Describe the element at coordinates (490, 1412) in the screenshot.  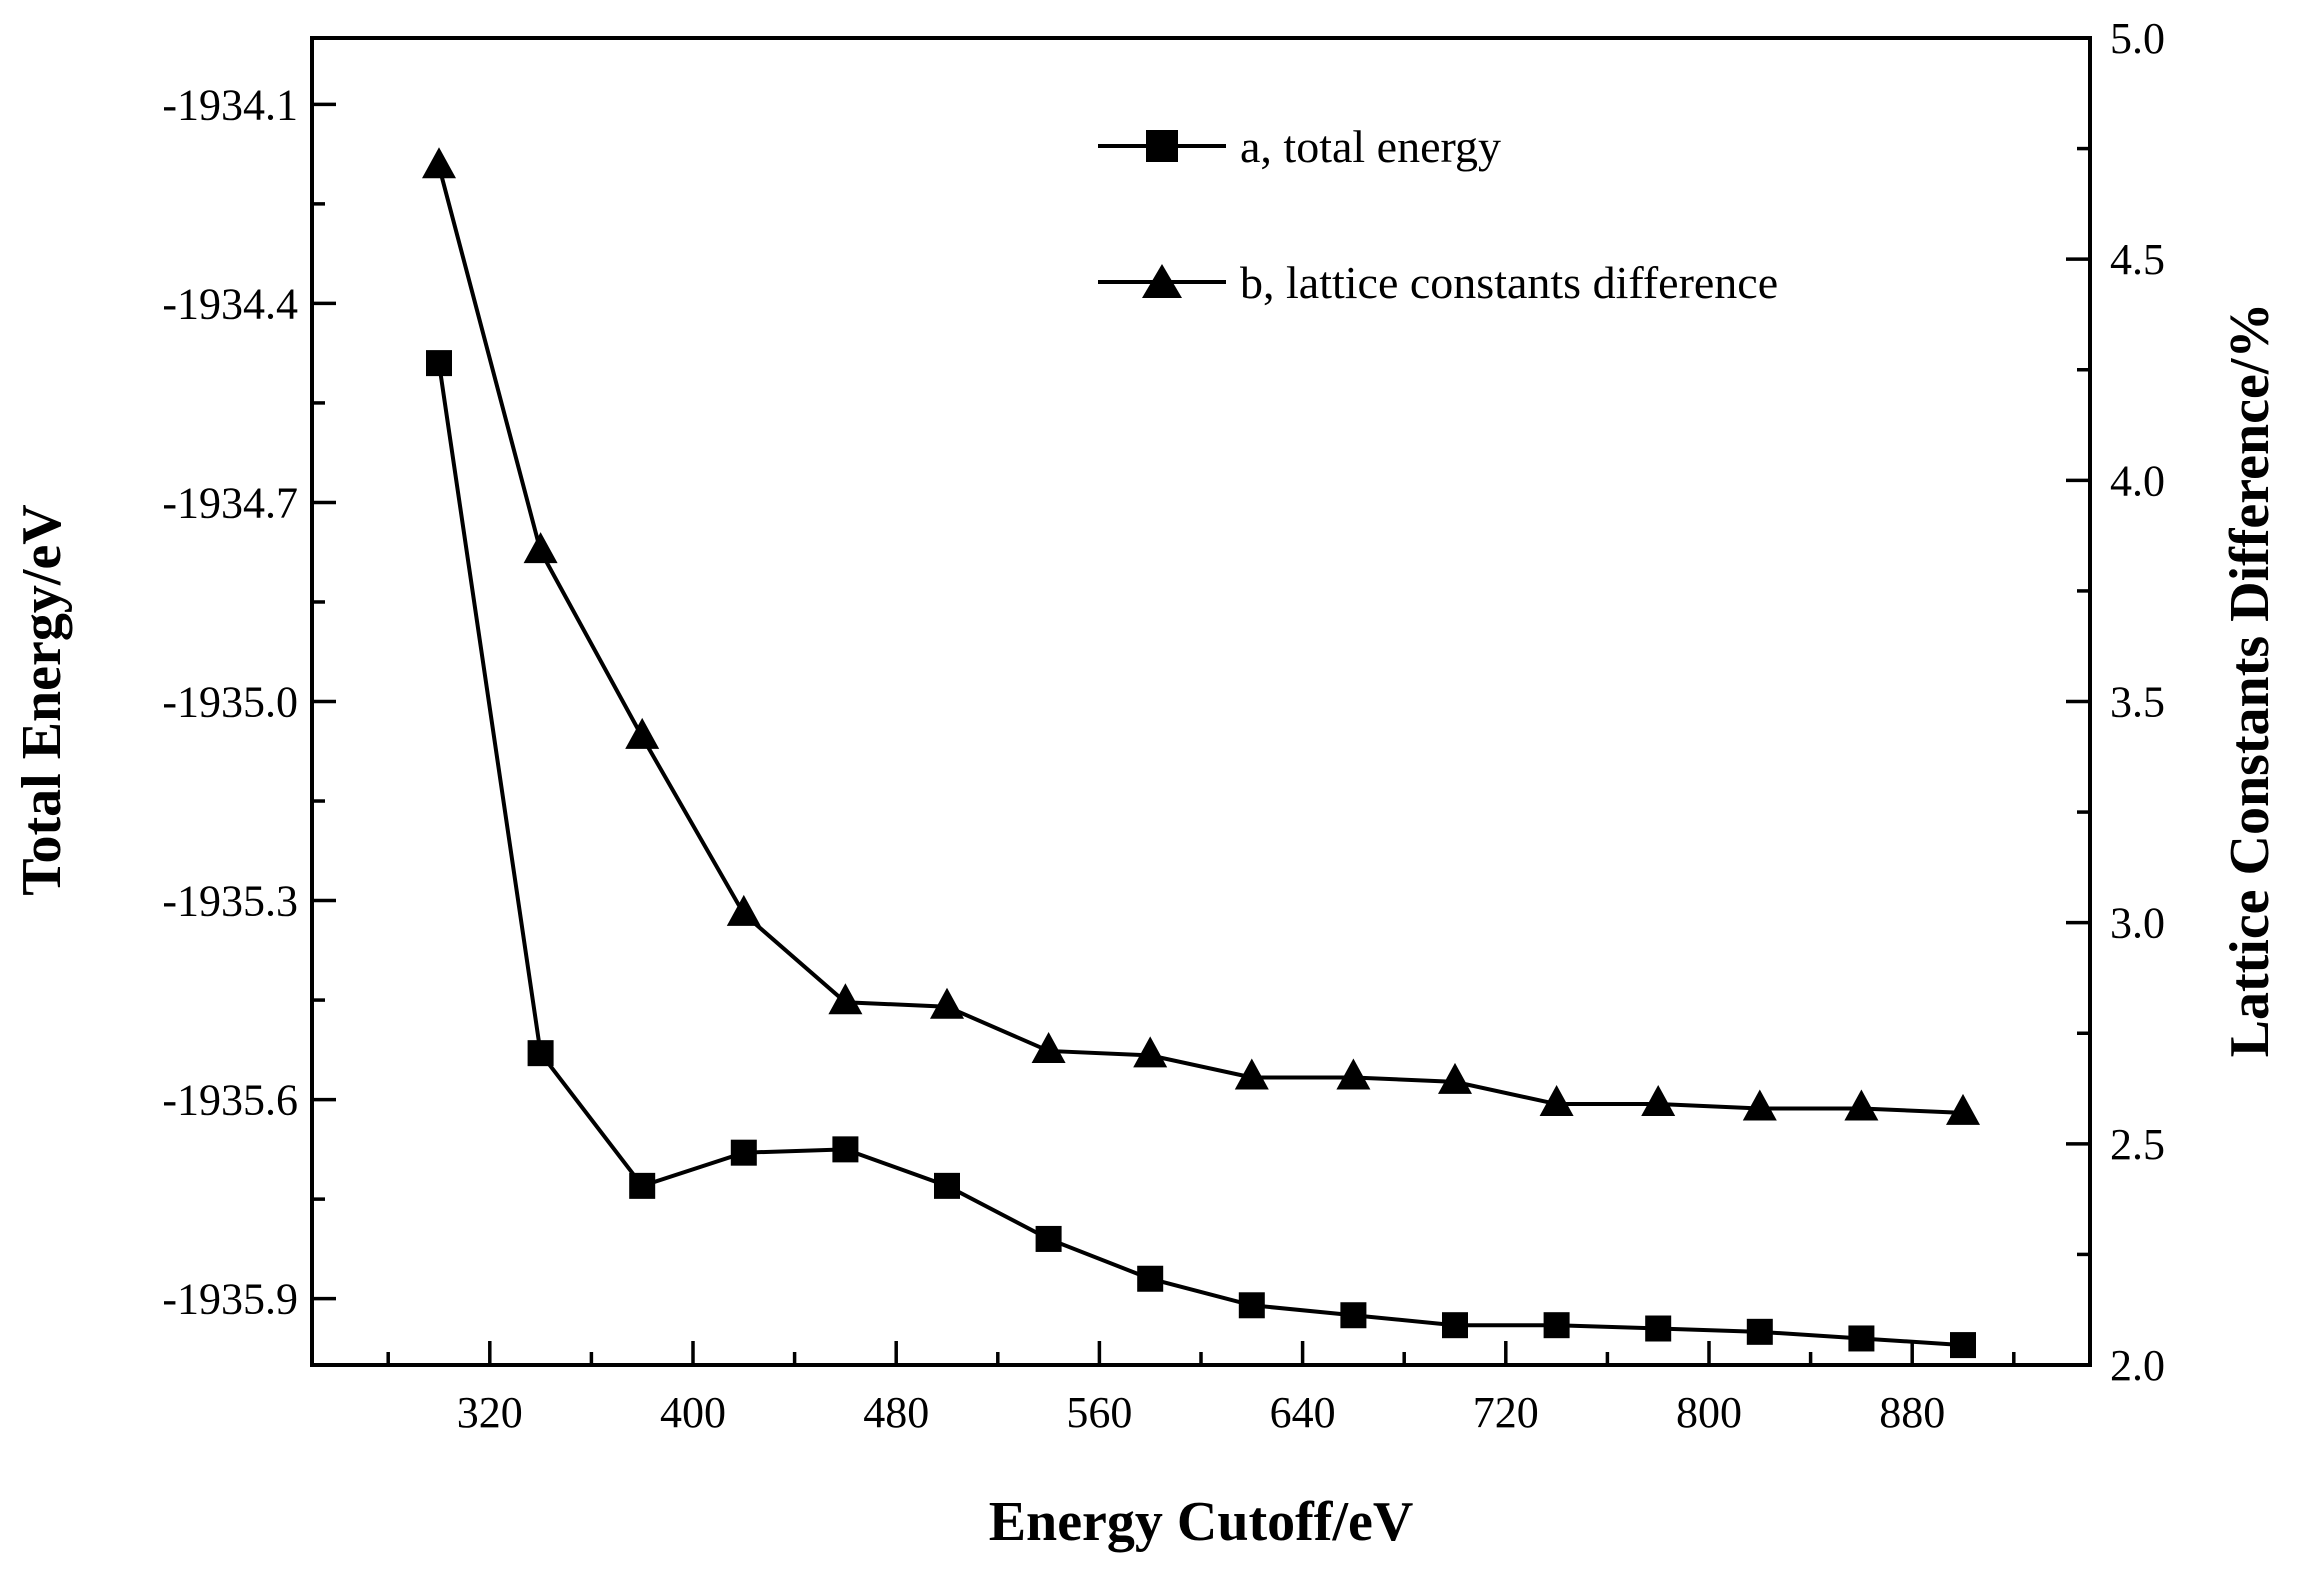
I see `x-tick-label: 320` at that location.